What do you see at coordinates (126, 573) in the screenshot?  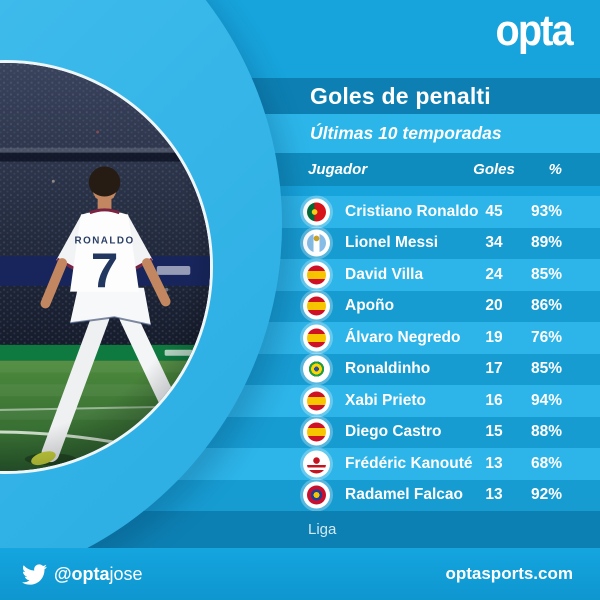 I see `twitter-handle-light: jose` at bounding box center [126, 573].